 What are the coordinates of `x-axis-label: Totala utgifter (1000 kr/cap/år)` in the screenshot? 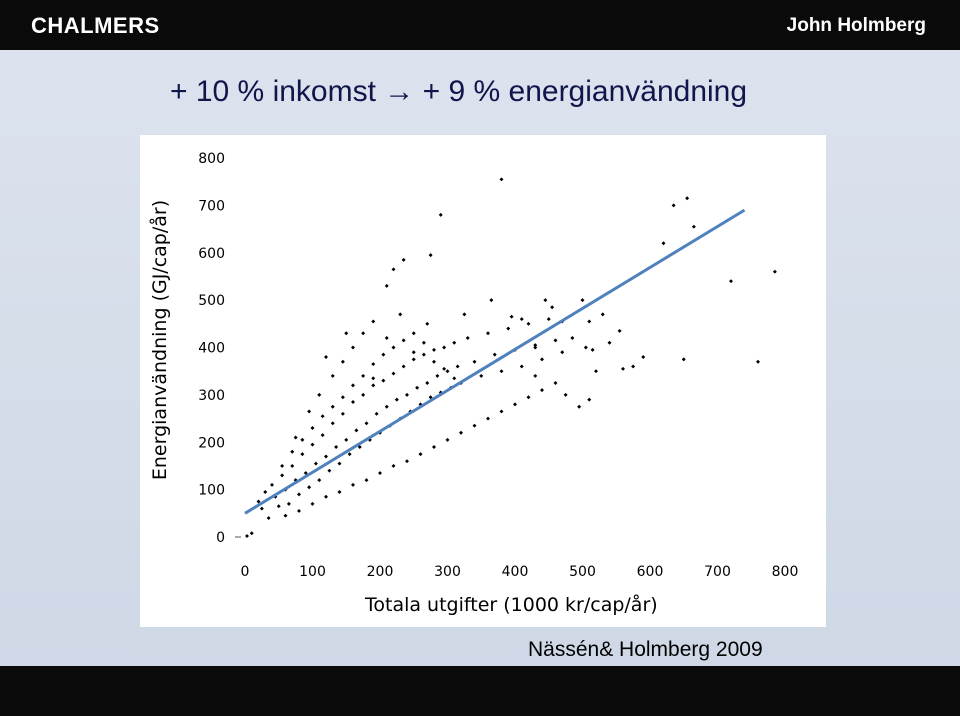 It's located at (511, 605).